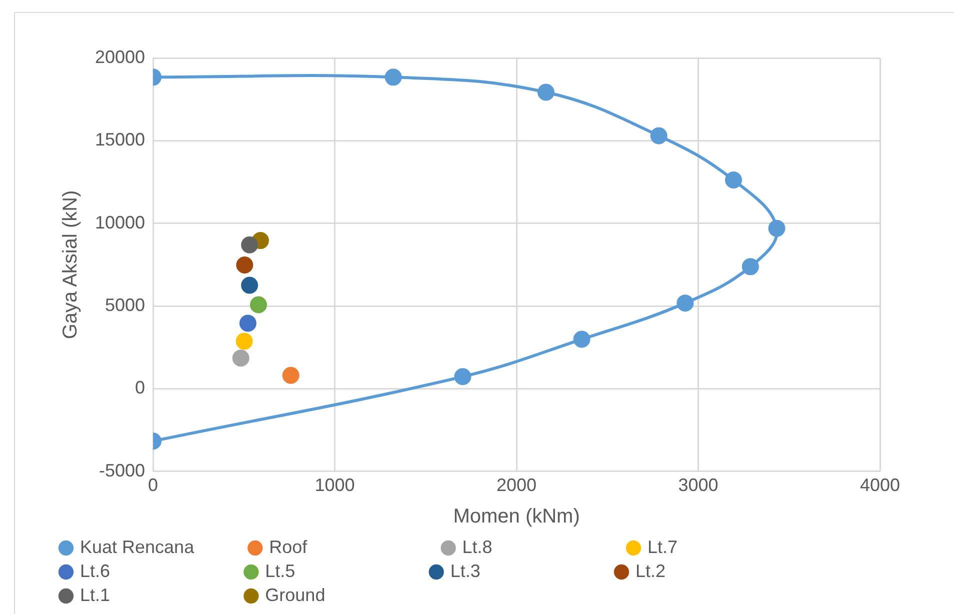 Image resolution: width=954 pixels, height=614 pixels. What do you see at coordinates (880, 485) in the screenshot?
I see `x-tick-label: 4000` at bounding box center [880, 485].